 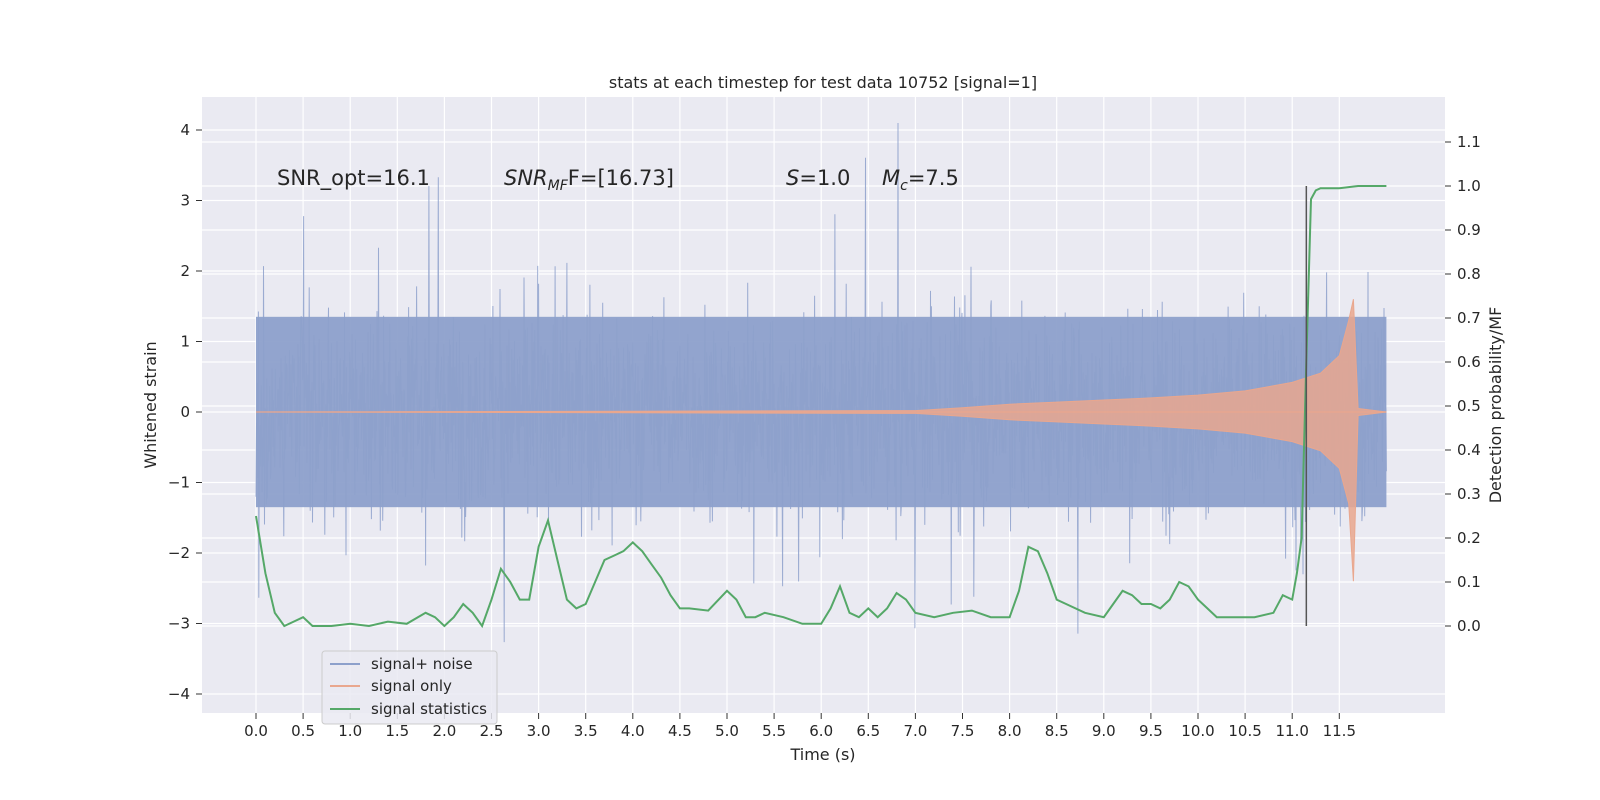 I want to click on annotation-mc: Mc=7.5, so click(x=920, y=180).